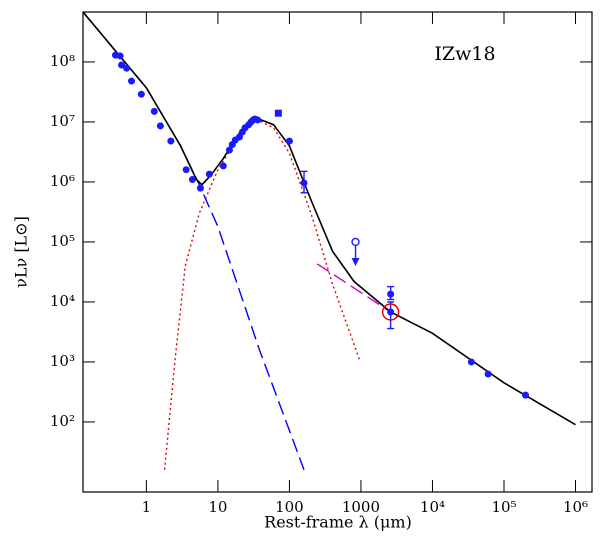 The image size is (600, 540). What do you see at coordinates (575, 507) in the screenshot?
I see `x-tick-label: 10⁶` at bounding box center [575, 507].